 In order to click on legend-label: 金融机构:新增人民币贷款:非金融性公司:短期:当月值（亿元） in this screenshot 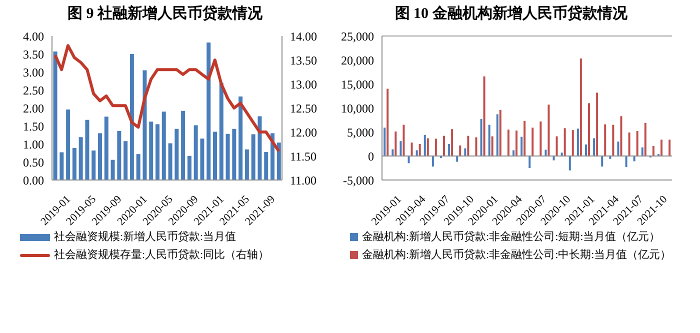, I will do `click(511, 237)`.